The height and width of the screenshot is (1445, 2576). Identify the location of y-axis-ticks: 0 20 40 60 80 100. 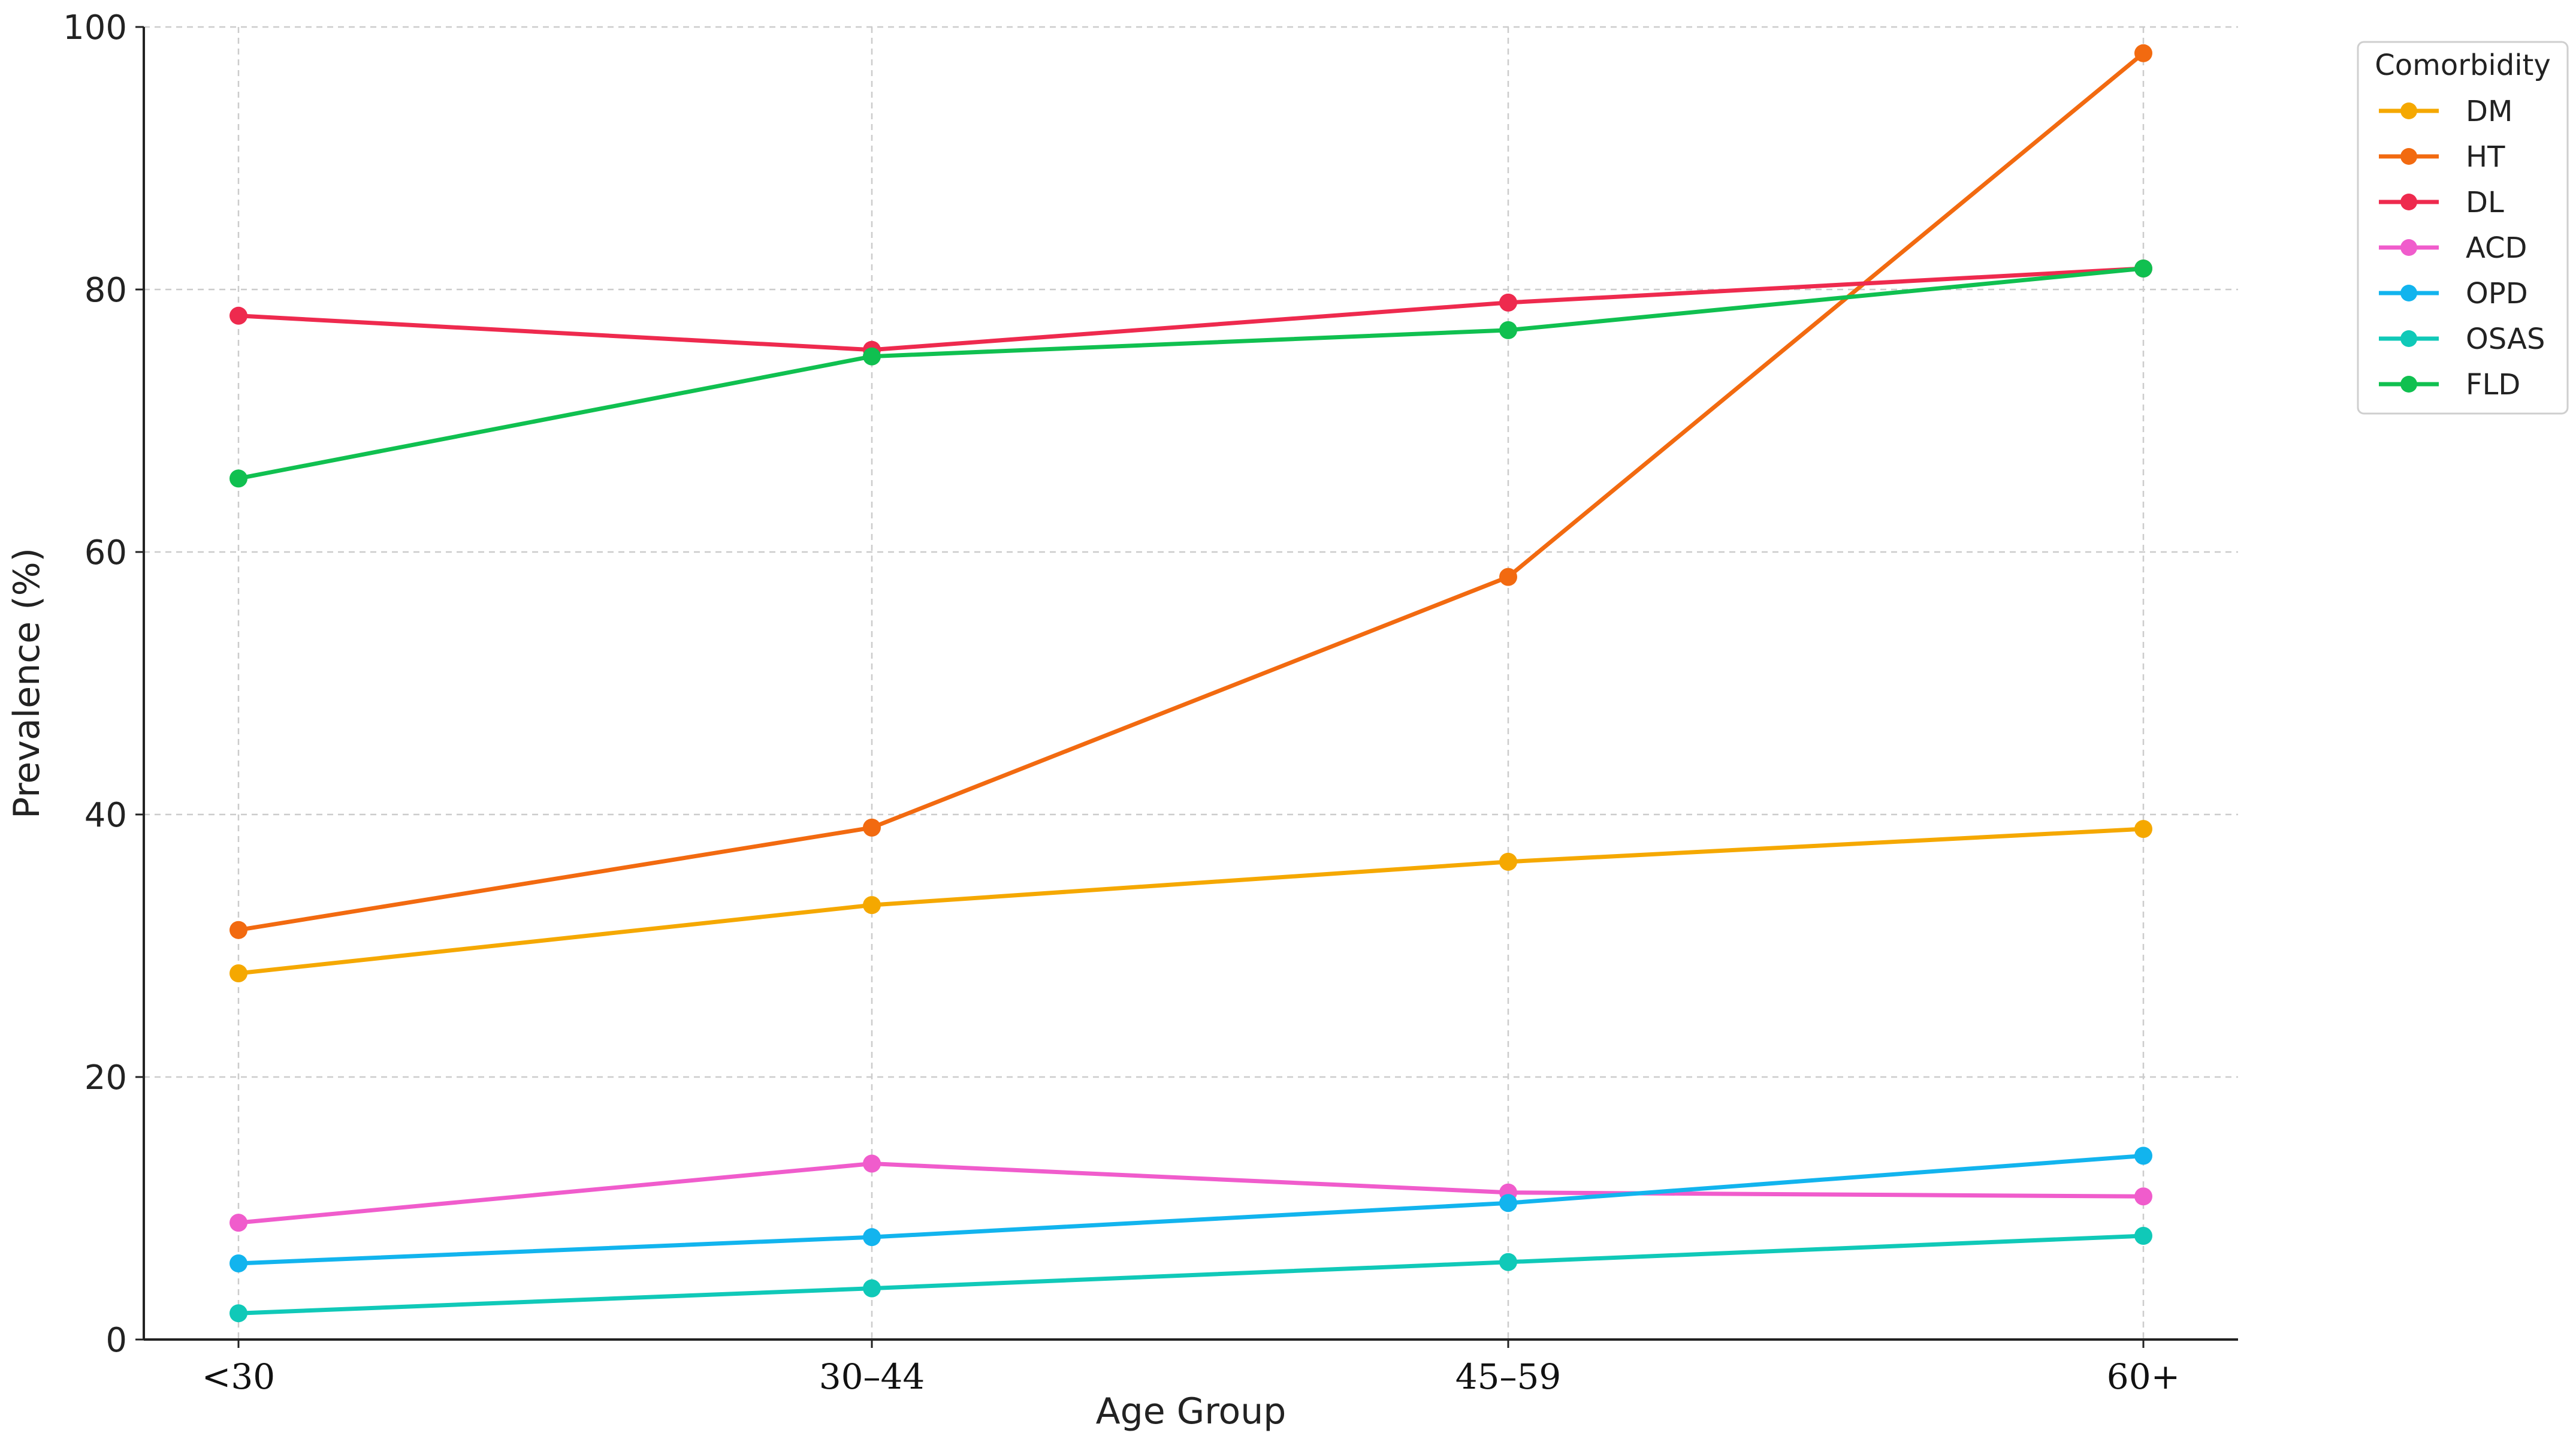
(104, 684).